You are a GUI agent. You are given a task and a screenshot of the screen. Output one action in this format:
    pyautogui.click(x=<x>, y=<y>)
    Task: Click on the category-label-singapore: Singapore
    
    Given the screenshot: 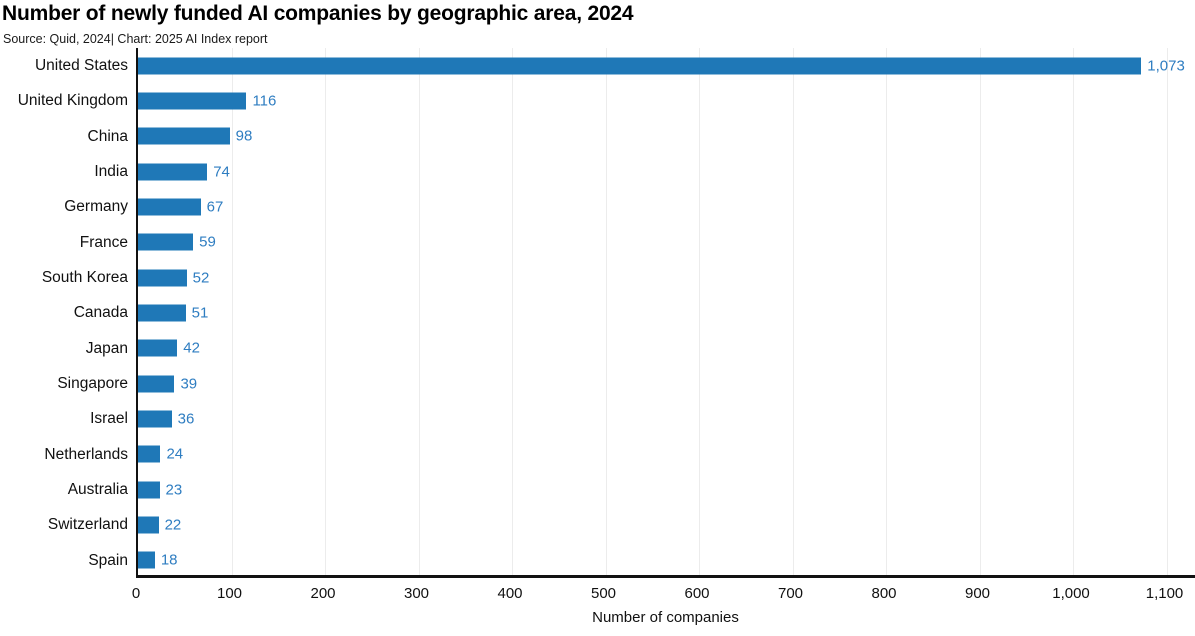 What is the action you would take?
    pyautogui.click(x=92, y=383)
    